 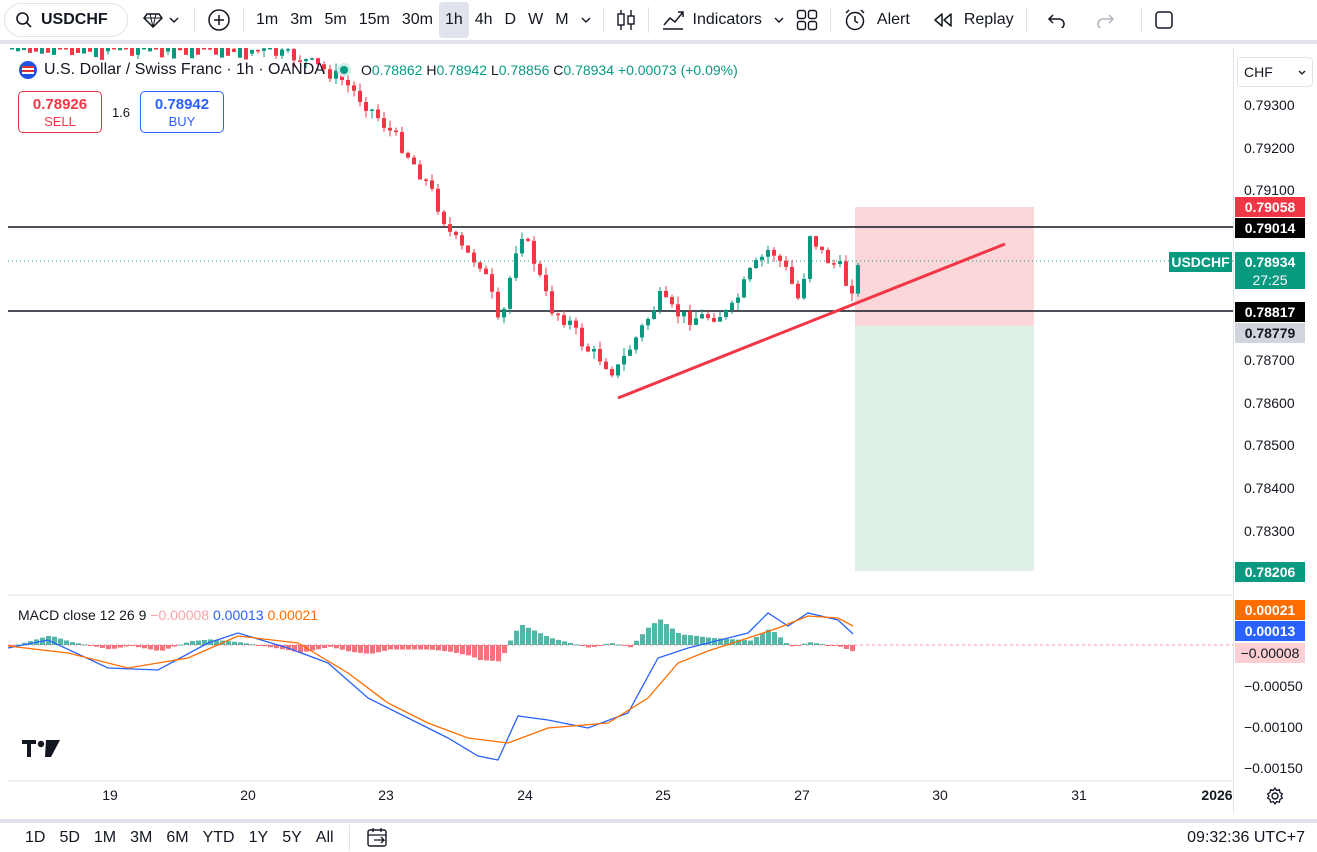 I want to click on rewind-icon, so click(x=943, y=20).